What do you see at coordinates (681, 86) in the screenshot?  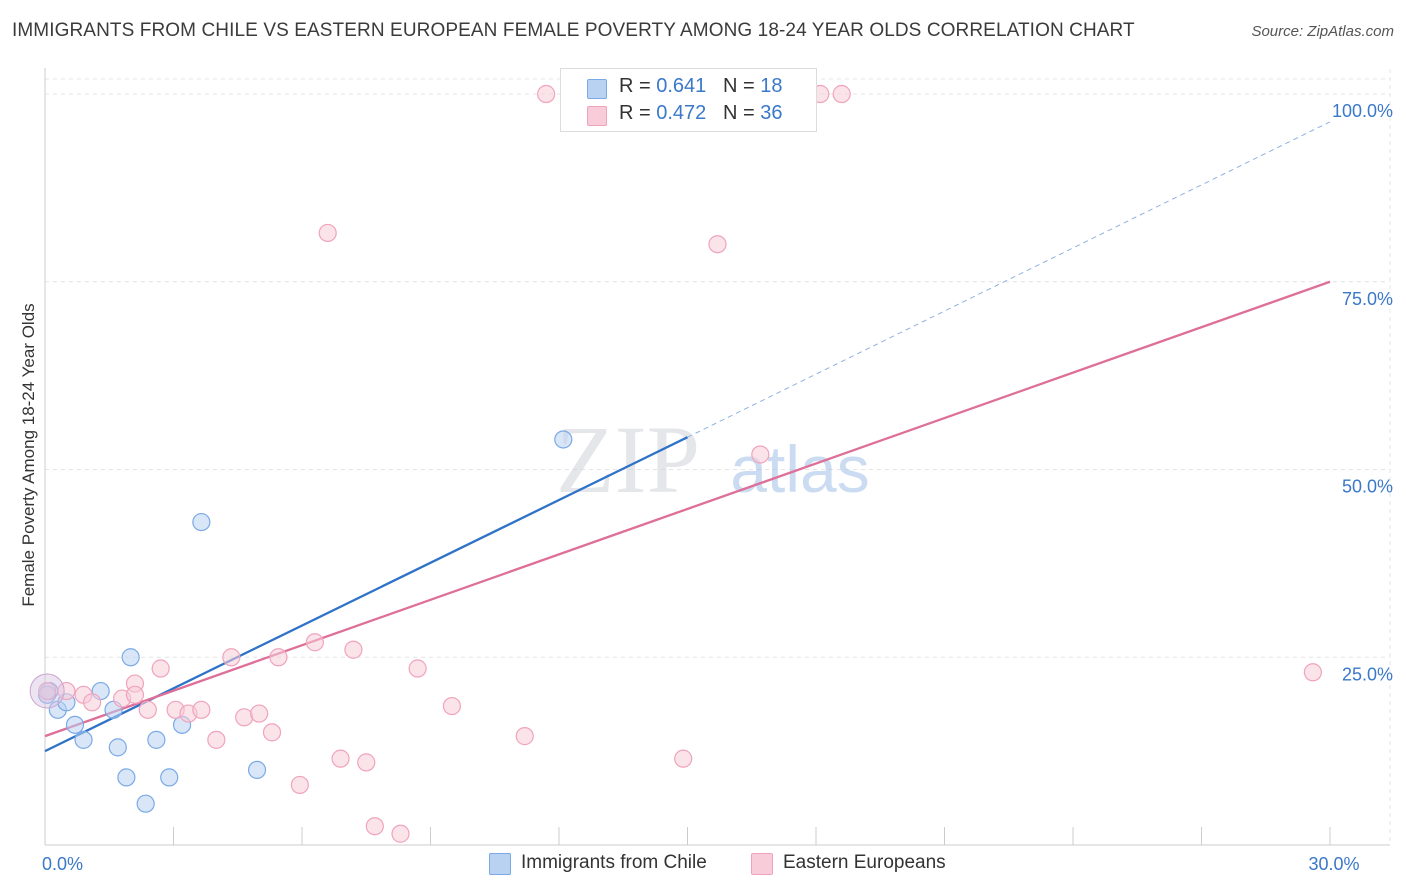 I see `r-value: 0.641` at bounding box center [681, 86].